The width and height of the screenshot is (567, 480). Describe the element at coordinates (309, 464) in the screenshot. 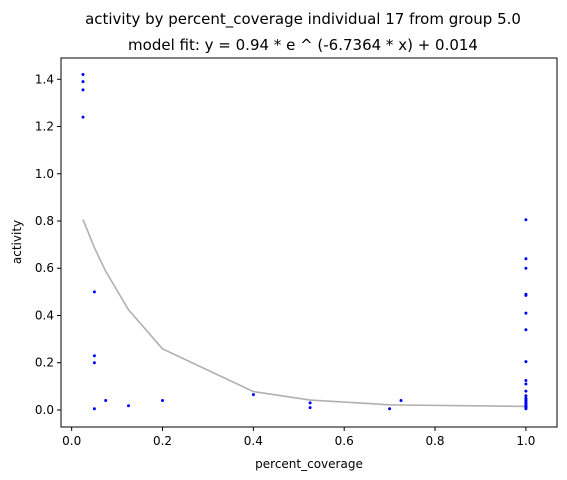

I see `x-axis-label: percent_coverage` at that location.